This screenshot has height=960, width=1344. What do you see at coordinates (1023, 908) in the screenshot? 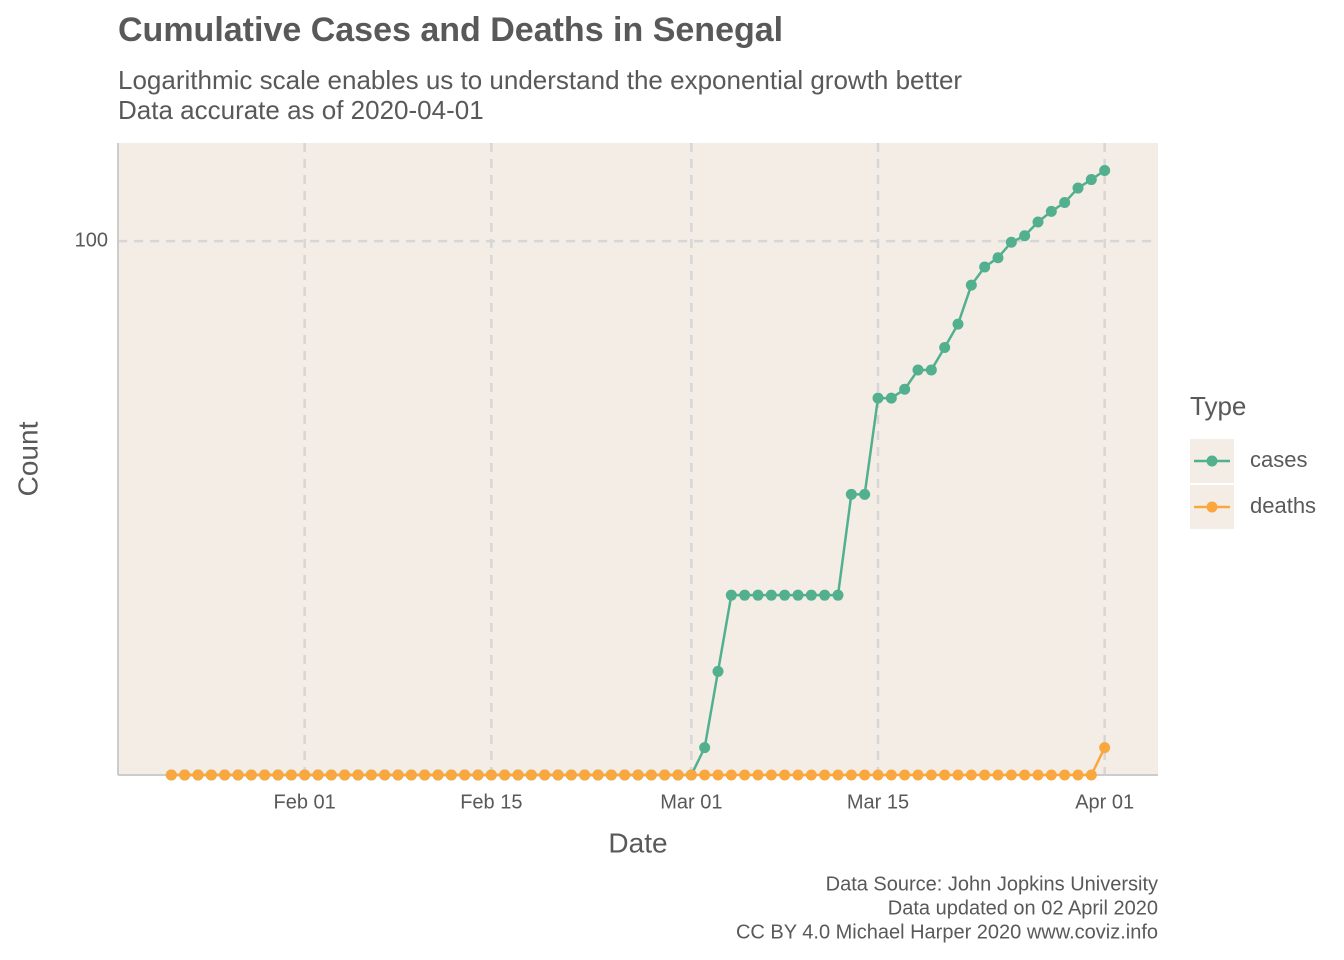
I see `caption: Data updated on 02 April 2020` at bounding box center [1023, 908].